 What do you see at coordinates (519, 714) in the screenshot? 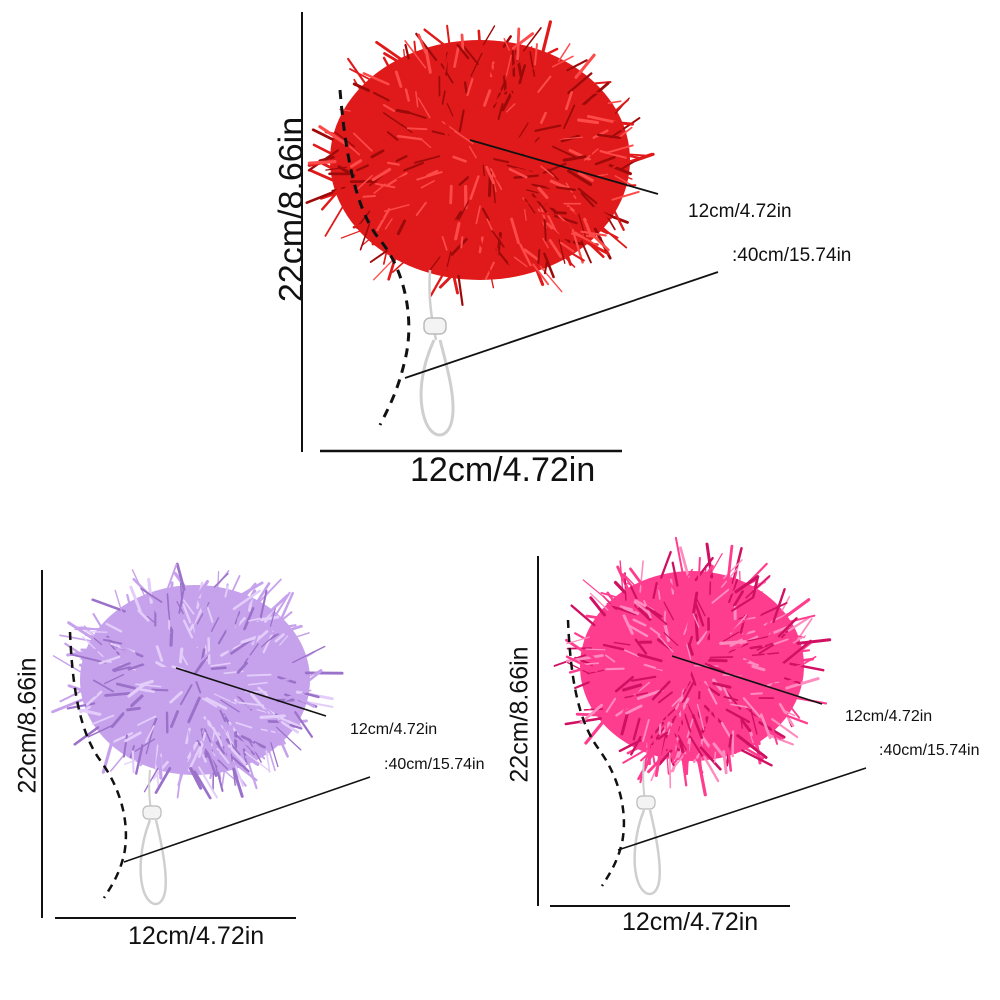
I see `height-label: 22cm/8.66in` at bounding box center [519, 714].